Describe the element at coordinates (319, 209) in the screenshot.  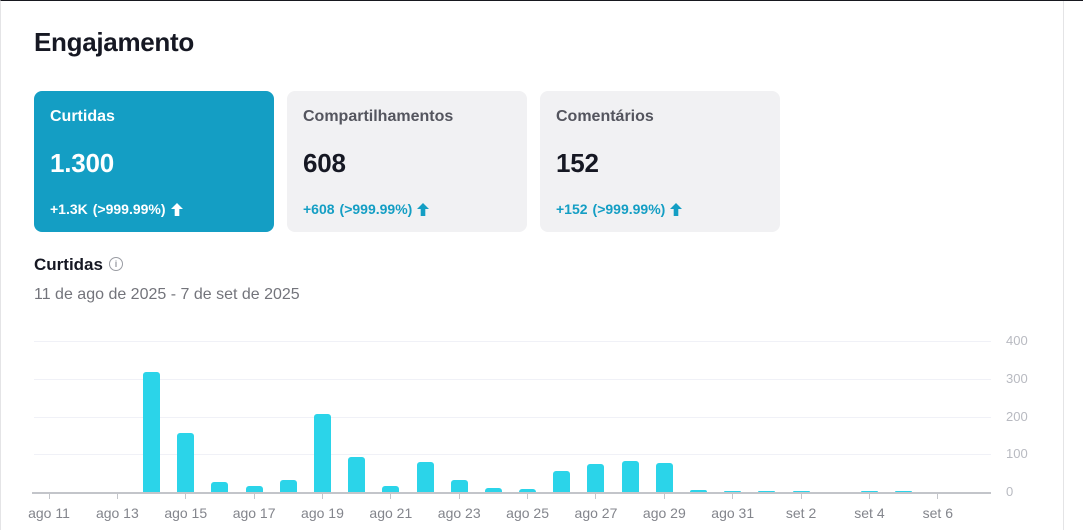
I see `change-amount: +608` at that location.